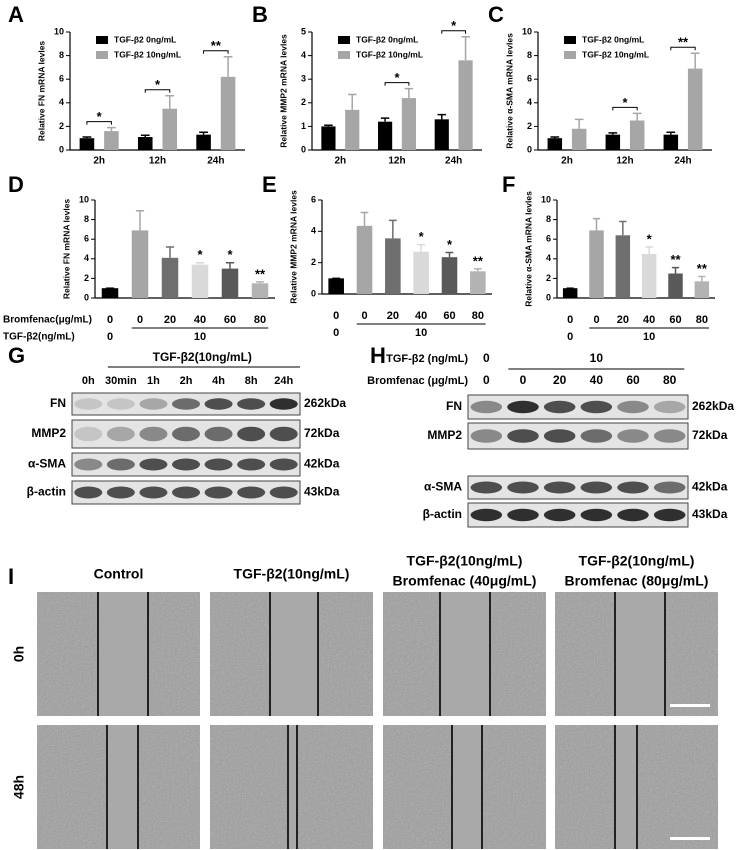 This screenshot has height=850, width=740. What do you see at coordinates (11, 576) in the screenshot?
I see `panel-label: I` at bounding box center [11, 576].